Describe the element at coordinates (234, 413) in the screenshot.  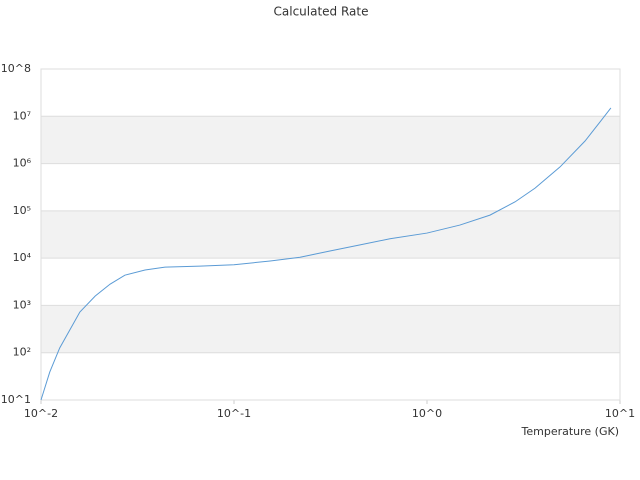
I see `x-tick-label: 10^-1` at that location.